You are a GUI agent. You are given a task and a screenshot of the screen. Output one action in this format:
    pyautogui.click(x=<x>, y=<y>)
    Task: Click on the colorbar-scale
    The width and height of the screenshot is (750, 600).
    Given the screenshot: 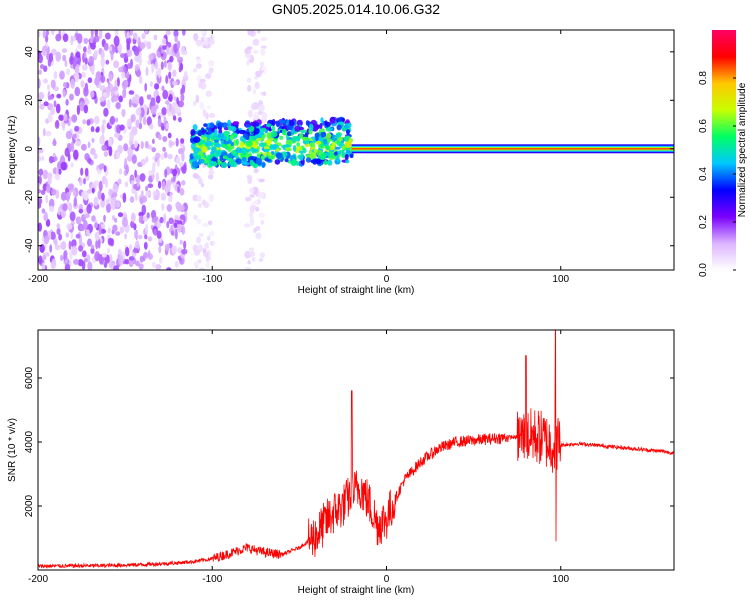 What is the action you would take?
    pyautogui.click(x=724, y=150)
    